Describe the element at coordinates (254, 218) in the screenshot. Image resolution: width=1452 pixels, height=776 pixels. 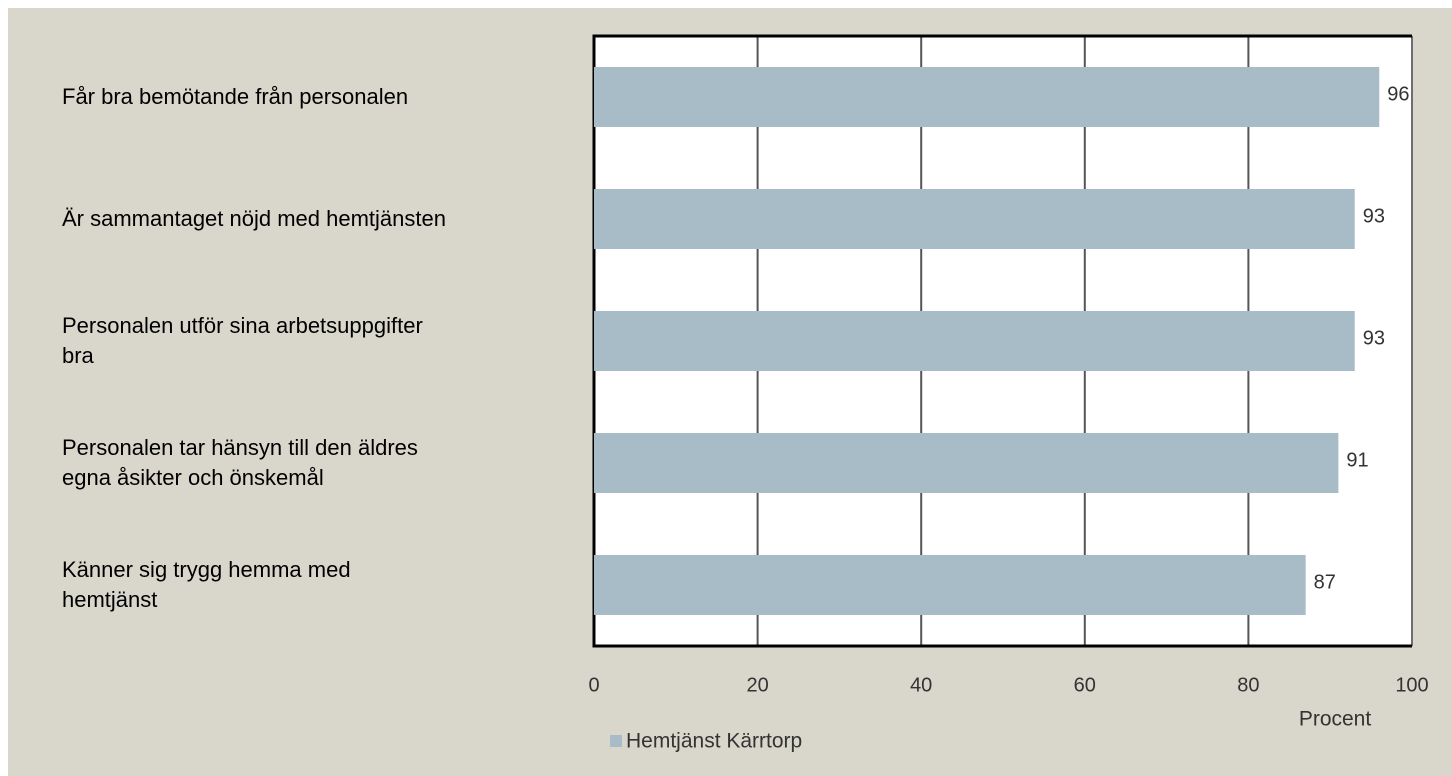
I see `category-label: Är sammantaget nöjd med hemtjänsten` at that location.